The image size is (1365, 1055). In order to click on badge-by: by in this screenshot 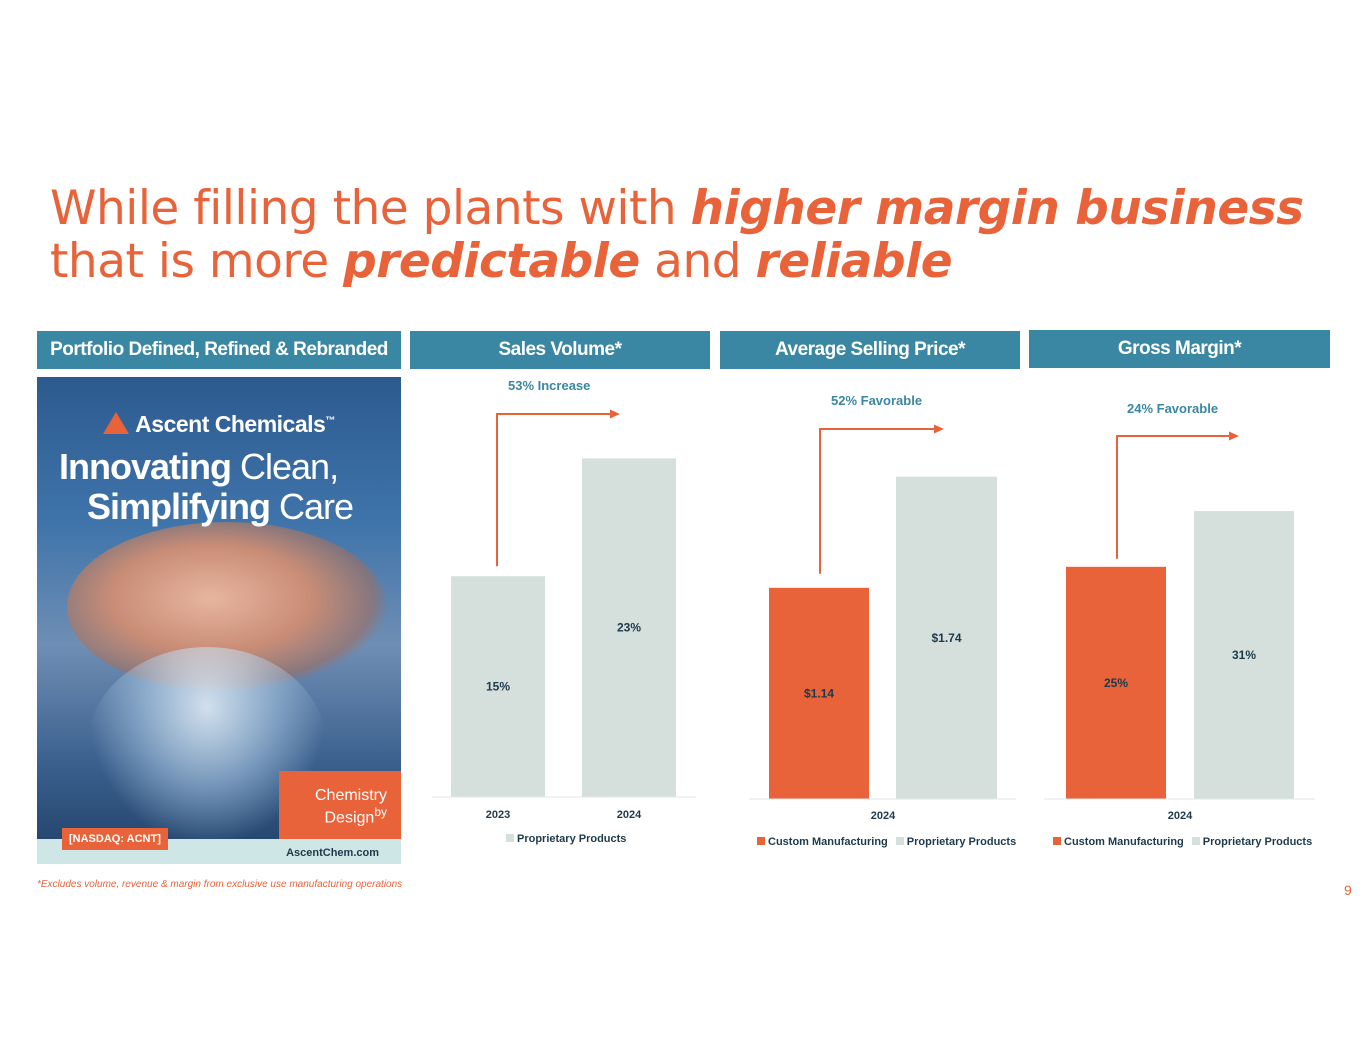, I will do `click(380, 812)`.